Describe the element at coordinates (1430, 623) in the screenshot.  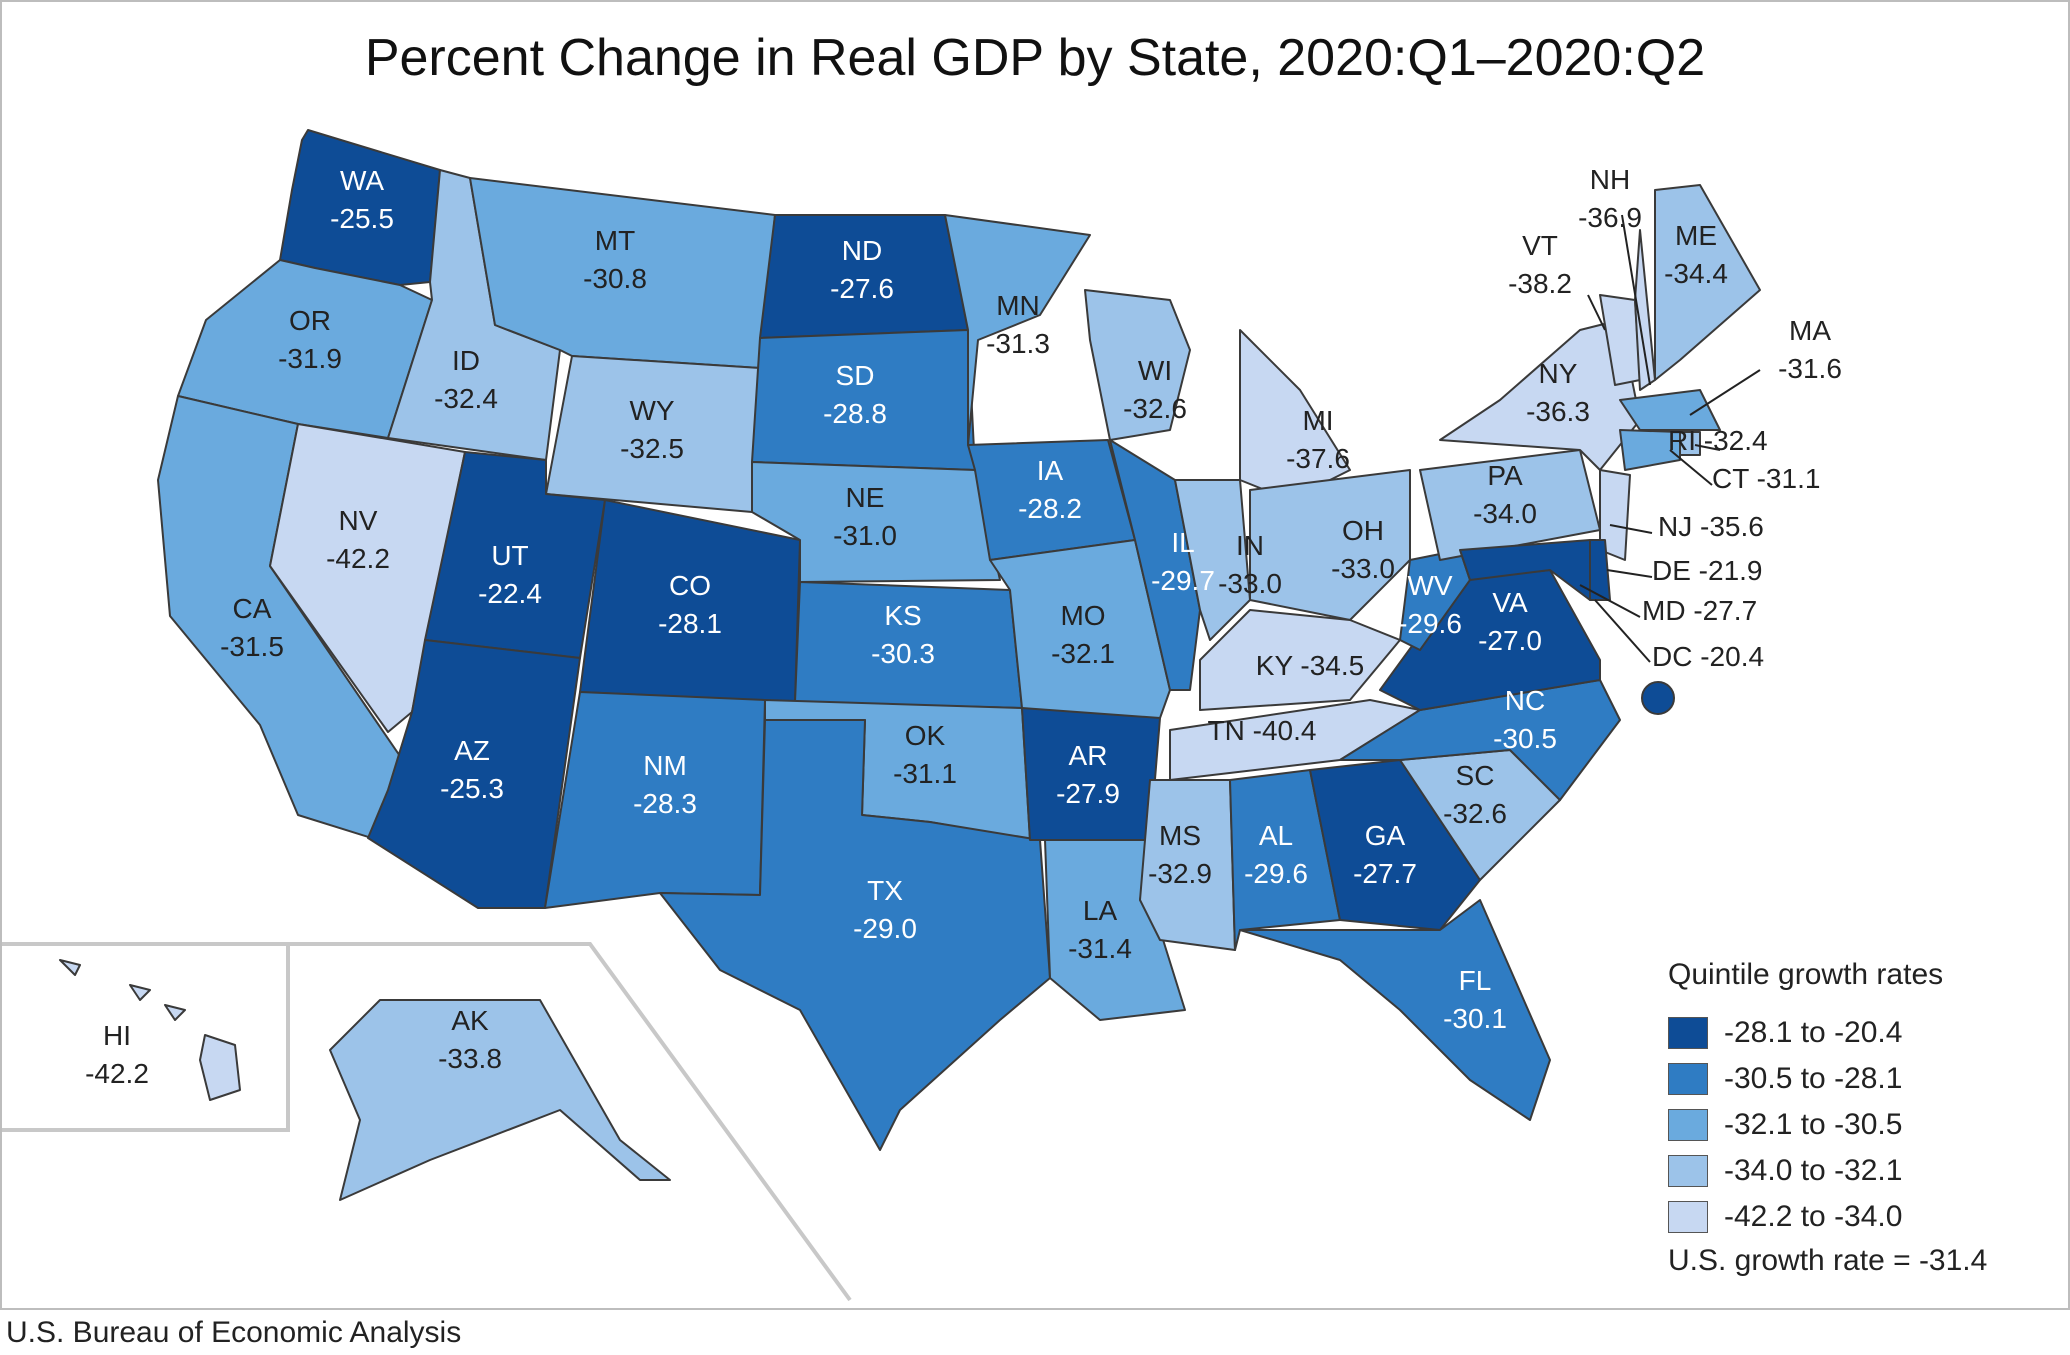
I see `state-value-wv: -29.6` at that location.